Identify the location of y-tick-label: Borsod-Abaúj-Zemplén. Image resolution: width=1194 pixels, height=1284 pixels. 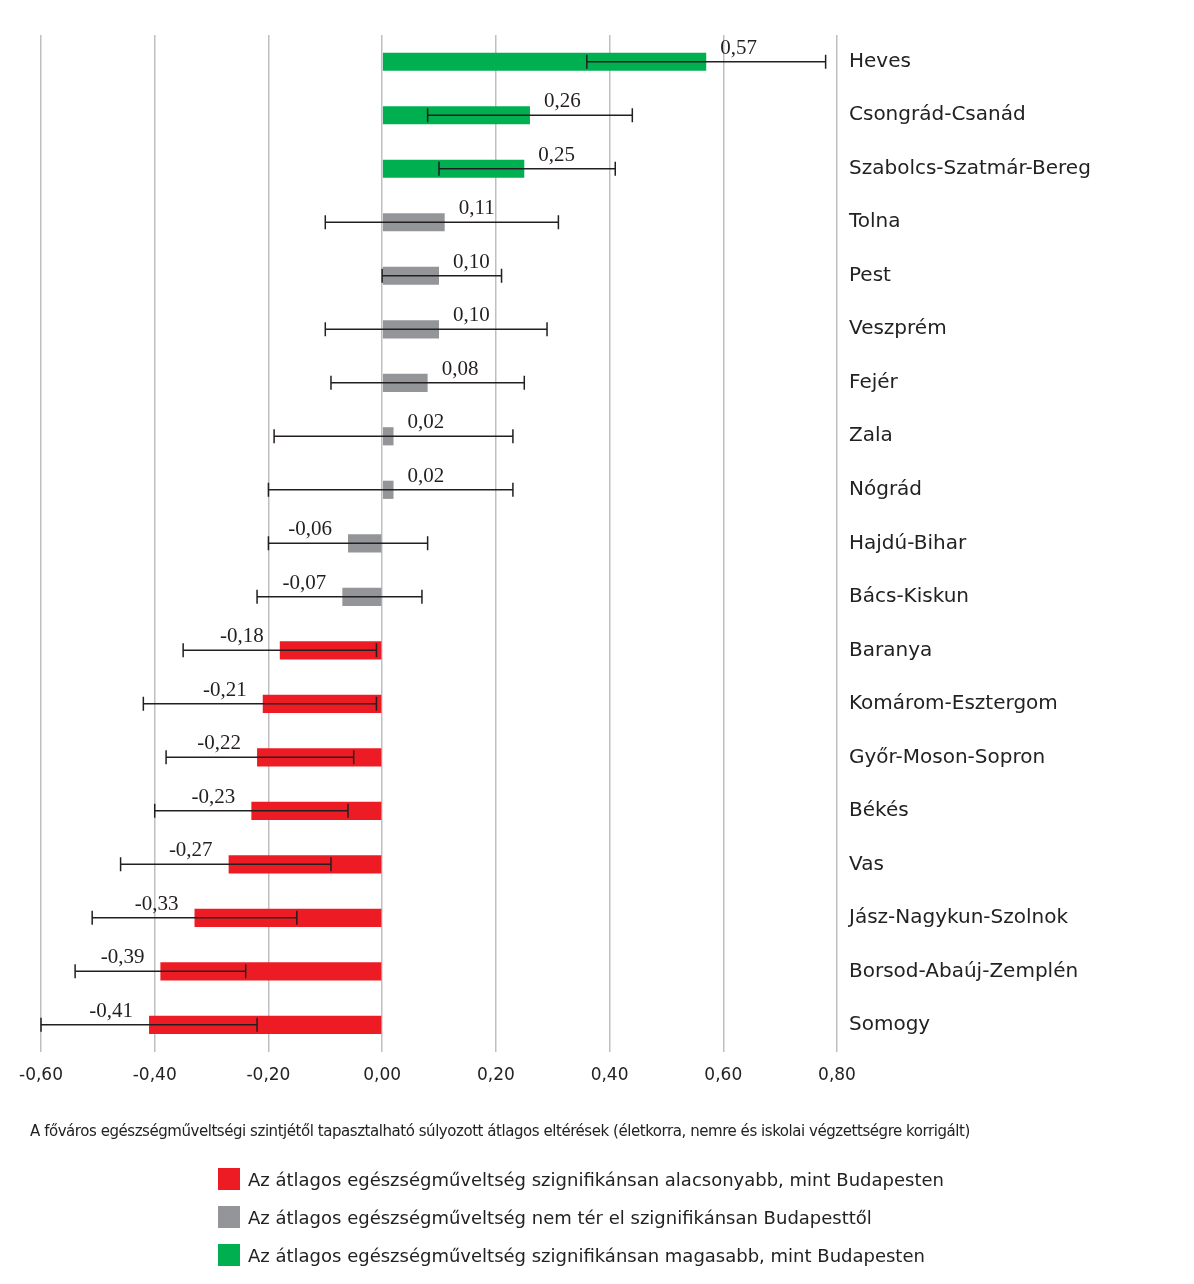
(964, 969).